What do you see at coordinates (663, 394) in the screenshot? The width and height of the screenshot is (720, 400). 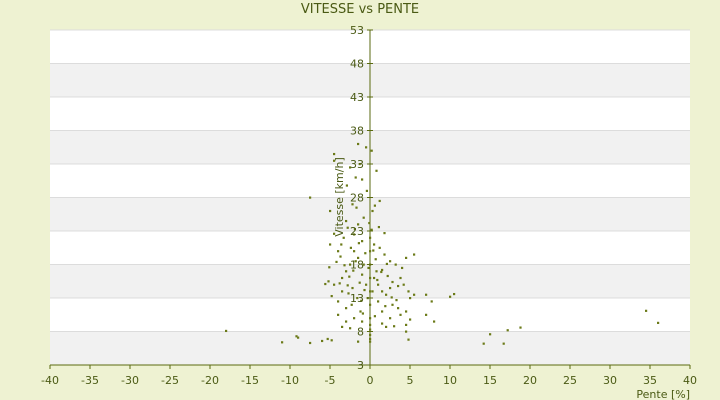 I see `x-axis-label: Pente [%]` at bounding box center [663, 394].